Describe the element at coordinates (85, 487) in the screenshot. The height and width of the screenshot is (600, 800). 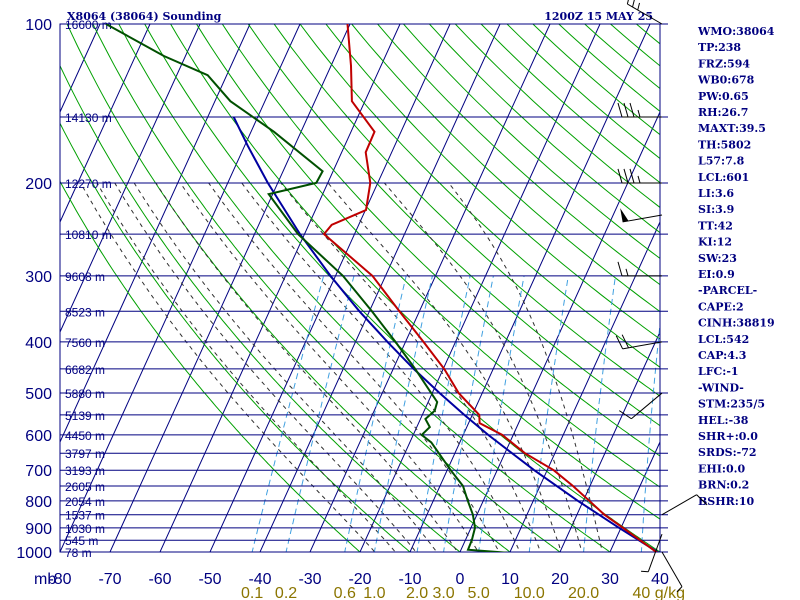
I see `height-label: 2605 m` at that location.